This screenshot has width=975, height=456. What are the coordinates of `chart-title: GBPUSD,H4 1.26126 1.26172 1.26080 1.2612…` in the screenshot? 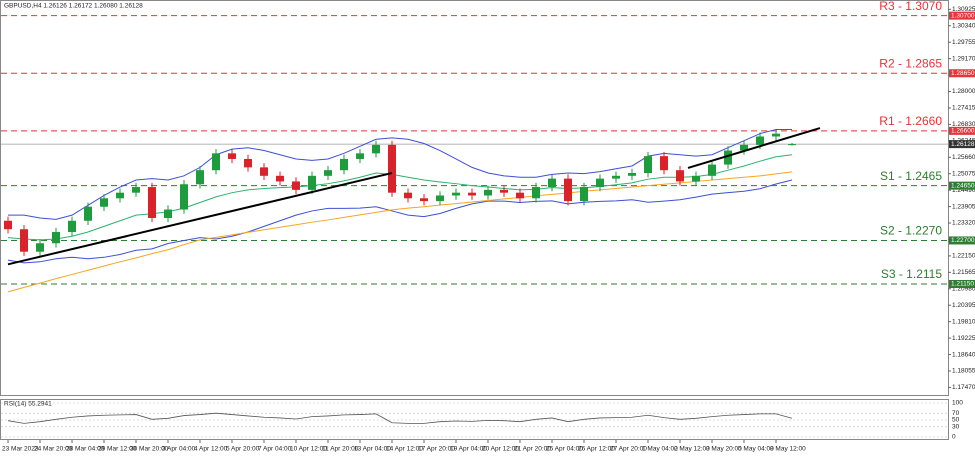 It's located at (73, 6).